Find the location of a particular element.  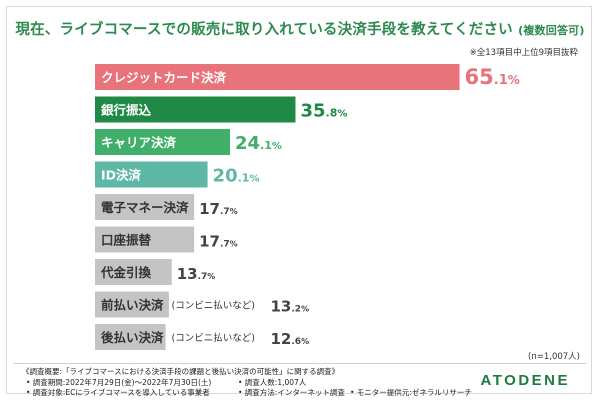

value-label-1: 65.1% is located at coordinates (492, 77).